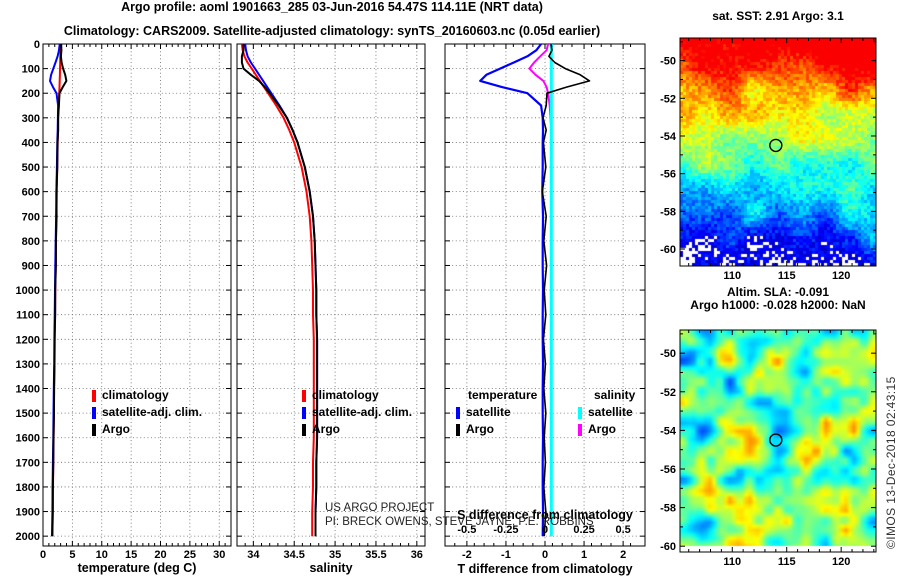 The image size is (900, 580). Describe the element at coordinates (294, 555) in the screenshot. I see `svg-text: 34.5` at that location.